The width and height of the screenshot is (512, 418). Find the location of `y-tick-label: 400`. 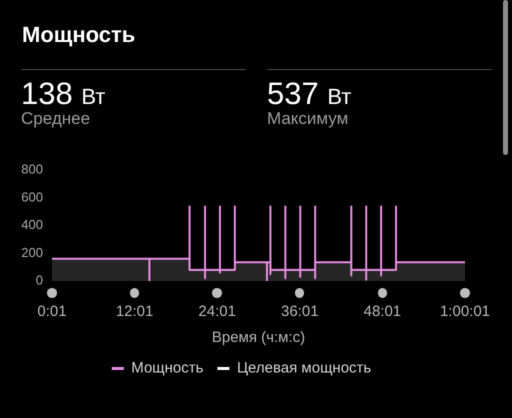

y-tick-label: 400 is located at coordinates (32, 224).